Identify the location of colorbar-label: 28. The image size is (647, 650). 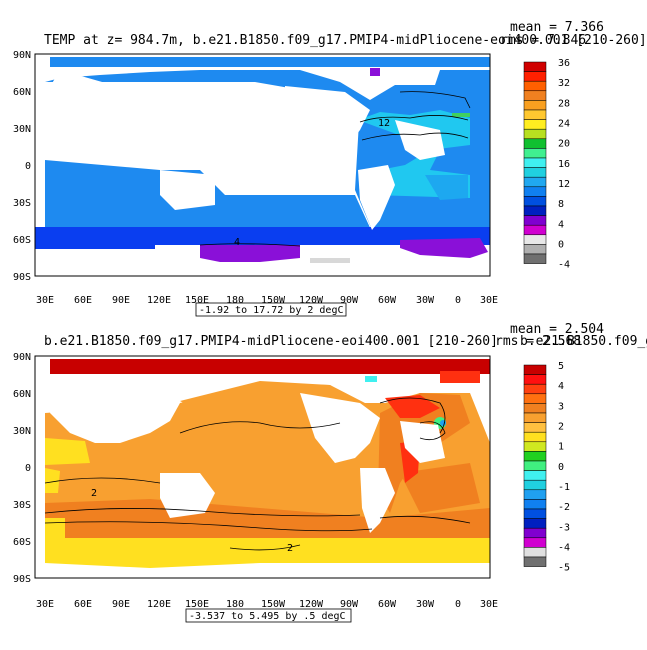
(564, 103).